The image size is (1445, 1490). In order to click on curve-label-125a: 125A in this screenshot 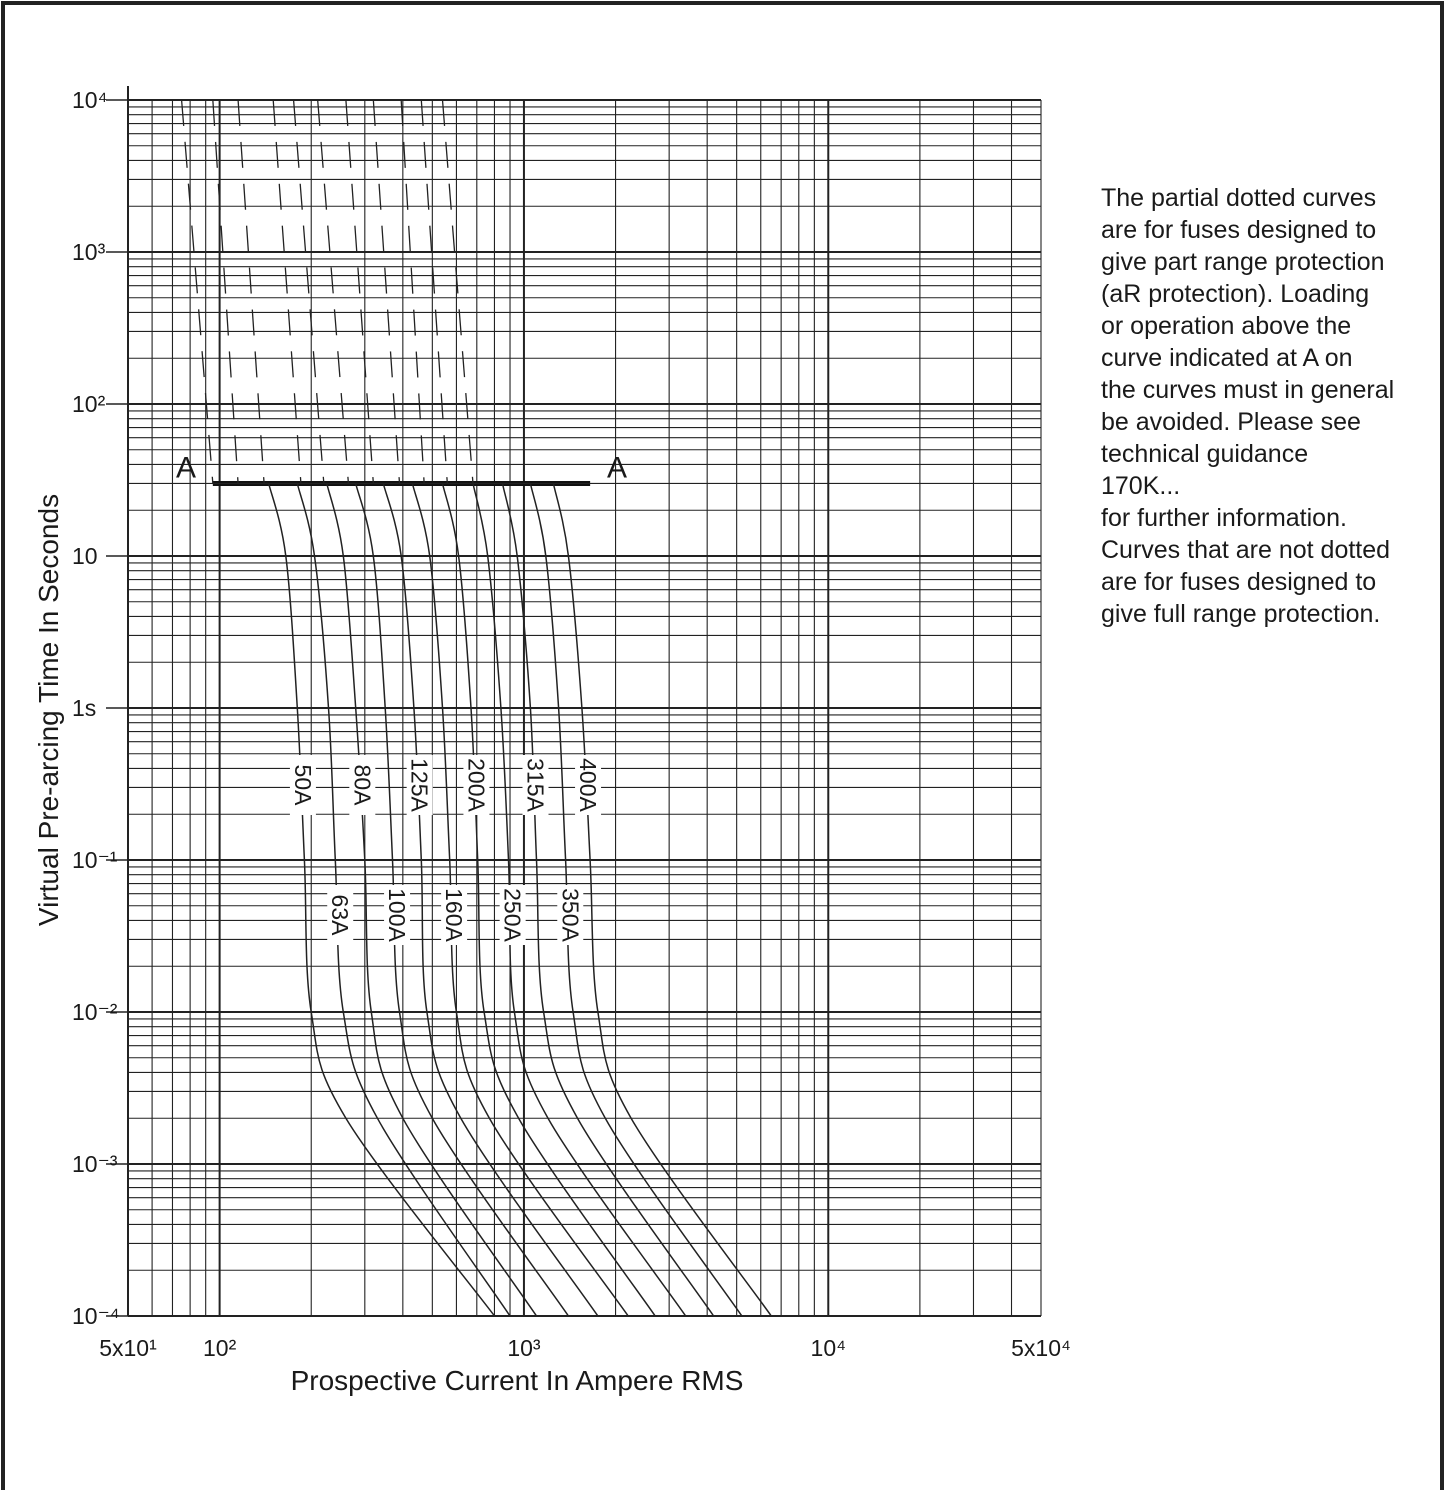, I will do `click(420, 785)`.